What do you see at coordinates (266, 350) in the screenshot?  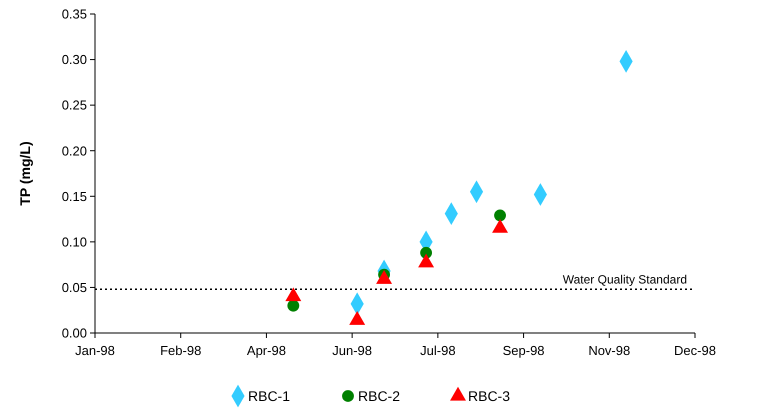 I see `x-tick-label: Apr-98` at bounding box center [266, 350].